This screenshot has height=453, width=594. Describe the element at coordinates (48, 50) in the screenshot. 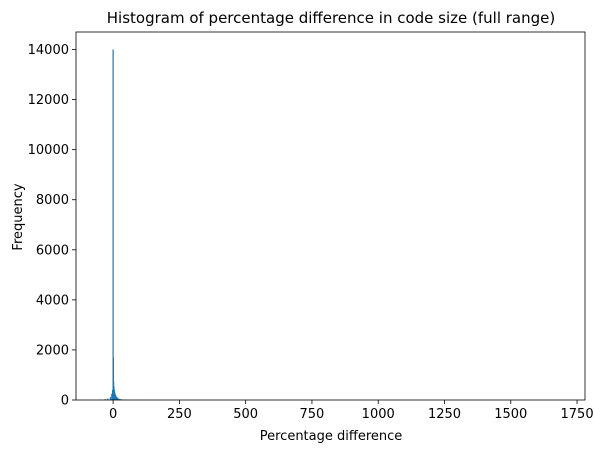

I see `y-tick-label-7: 14000` at that location.